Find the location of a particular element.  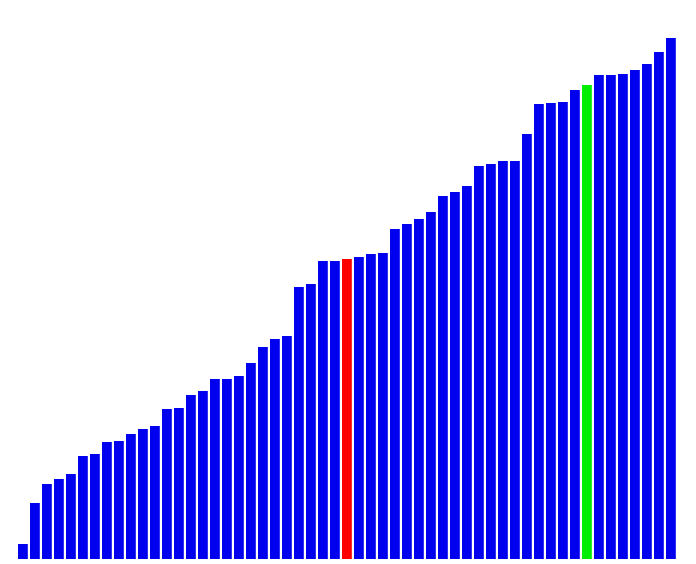

bar-highlight-green is located at coordinates (587, 322).